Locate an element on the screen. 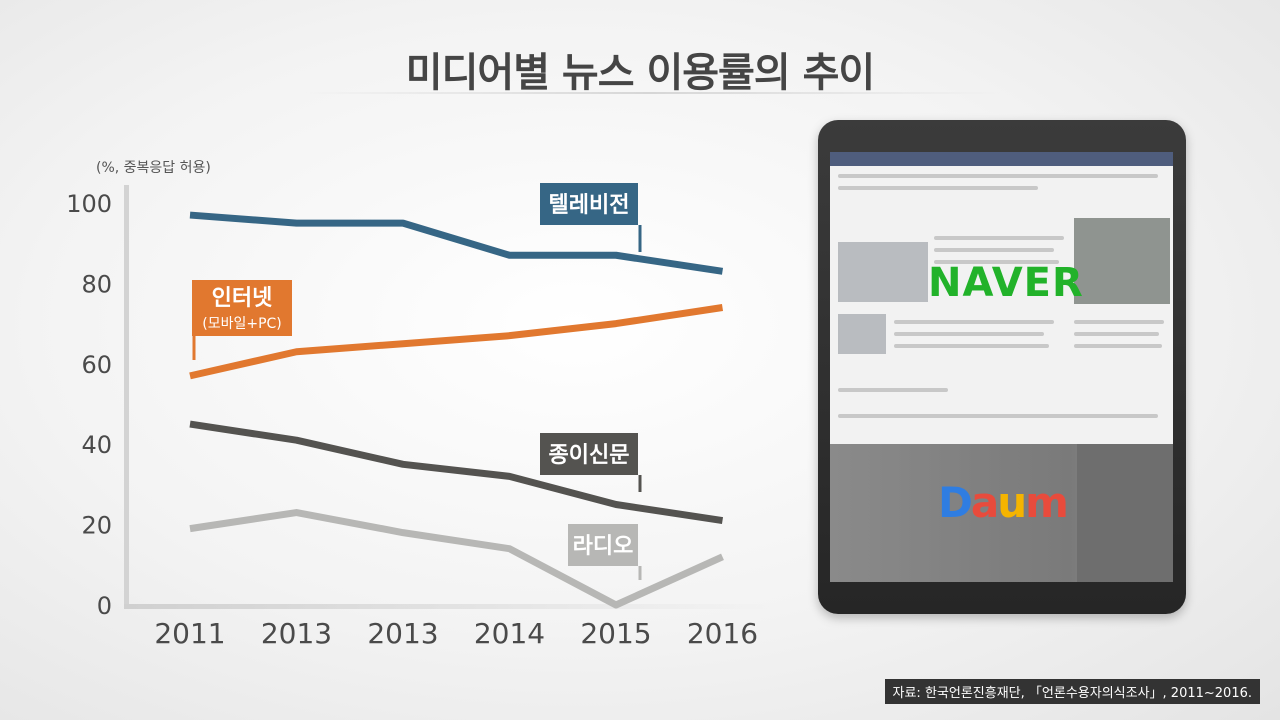 Image resolution: width=1280 pixels, height=720 pixels. chart-title: 미디어별 뉴스 이용률의 추이 is located at coordinates (640, 73).